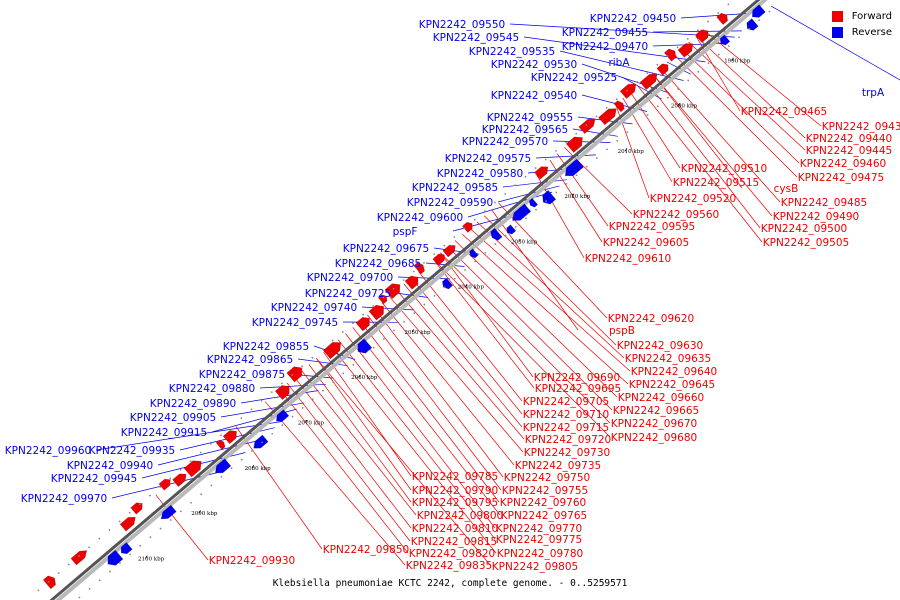  I want to click on forward-gene-label: KPN2242_09820, so click(452, 554).